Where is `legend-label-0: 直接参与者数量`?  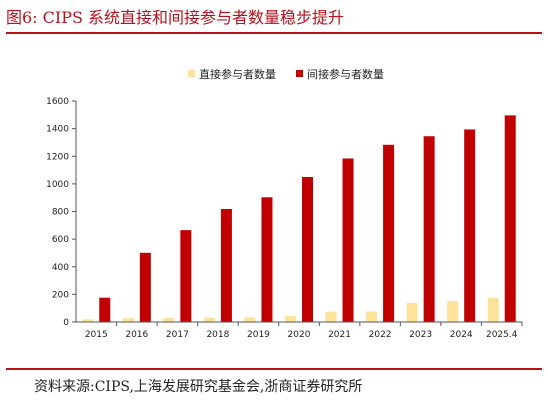
legend-label-0: 直接参与者数量 is located at coordinates (237, 74).